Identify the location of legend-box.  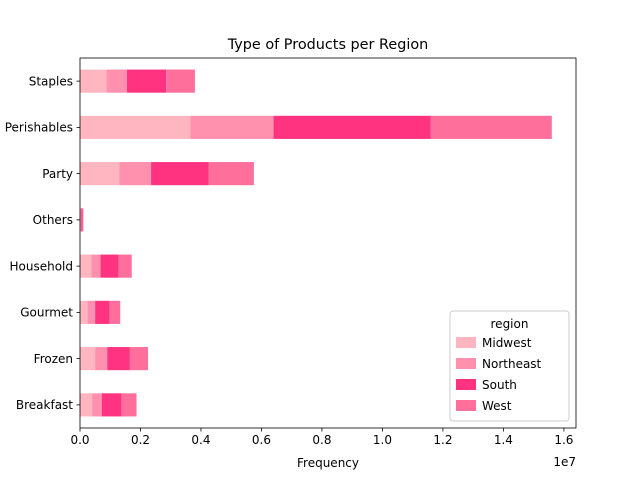
(509, 366).